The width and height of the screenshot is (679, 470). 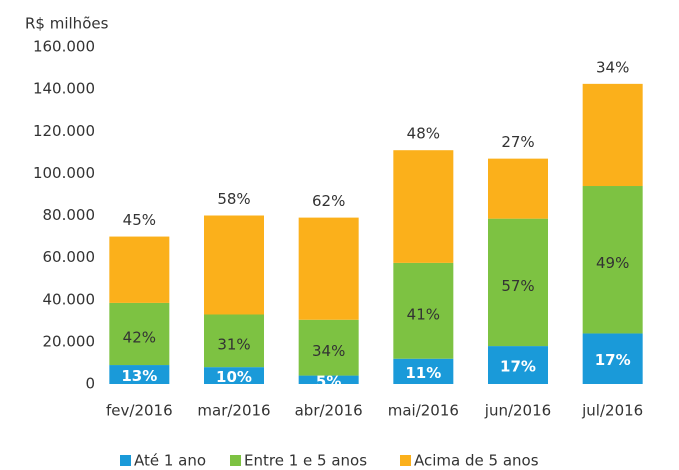 What do you see at coordinates (612, 263) in the screenshot?
I see `data-label: 49%` at bounding box center [612, 263].